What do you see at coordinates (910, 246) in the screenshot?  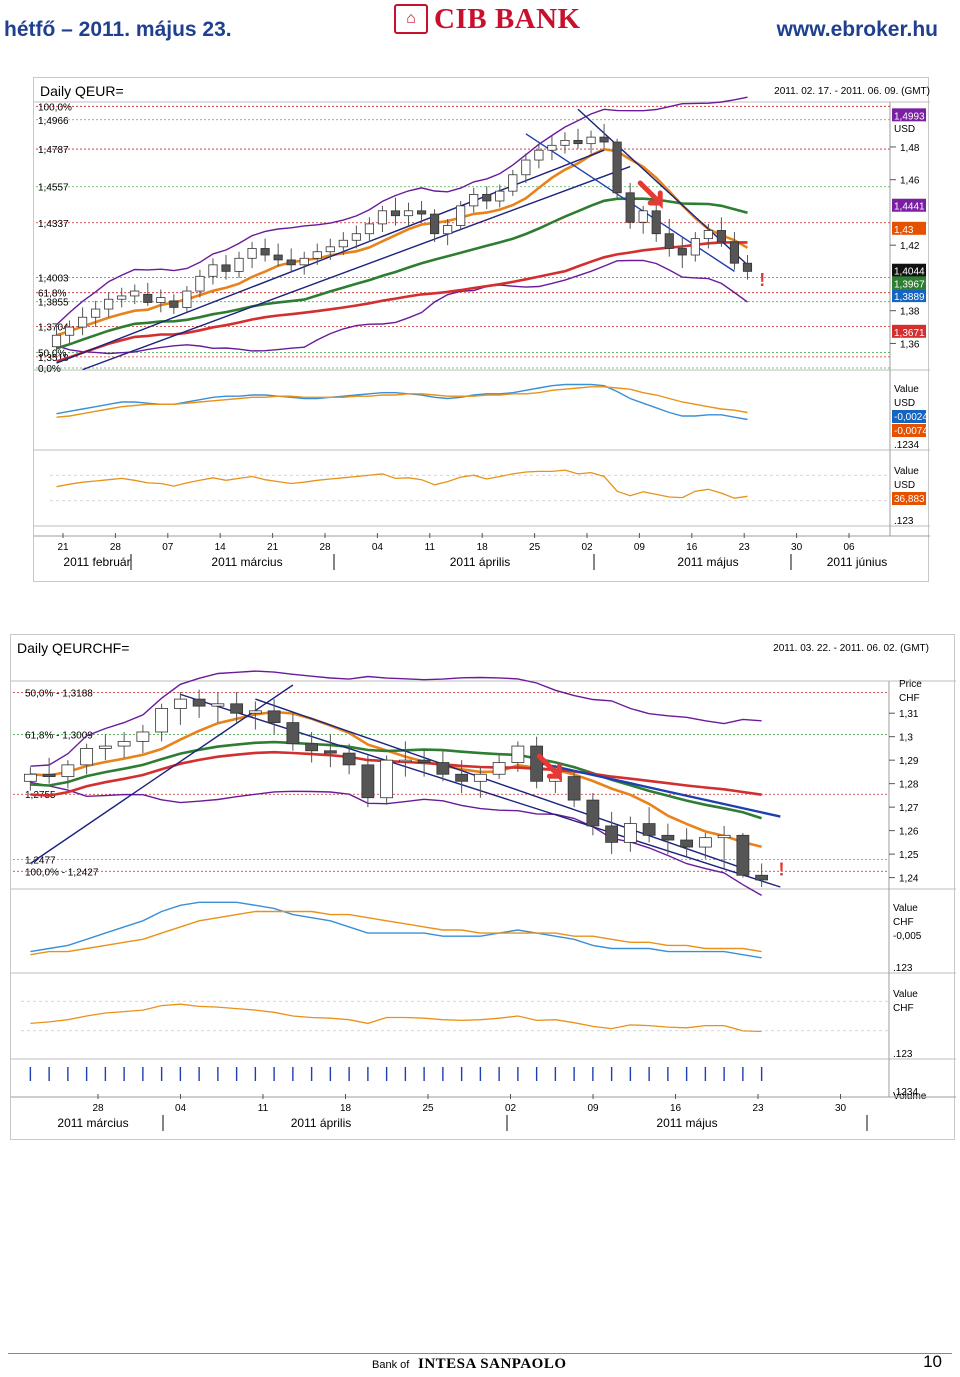 I see `price-axis-label: 1,42` at bounding box center [910, 246].